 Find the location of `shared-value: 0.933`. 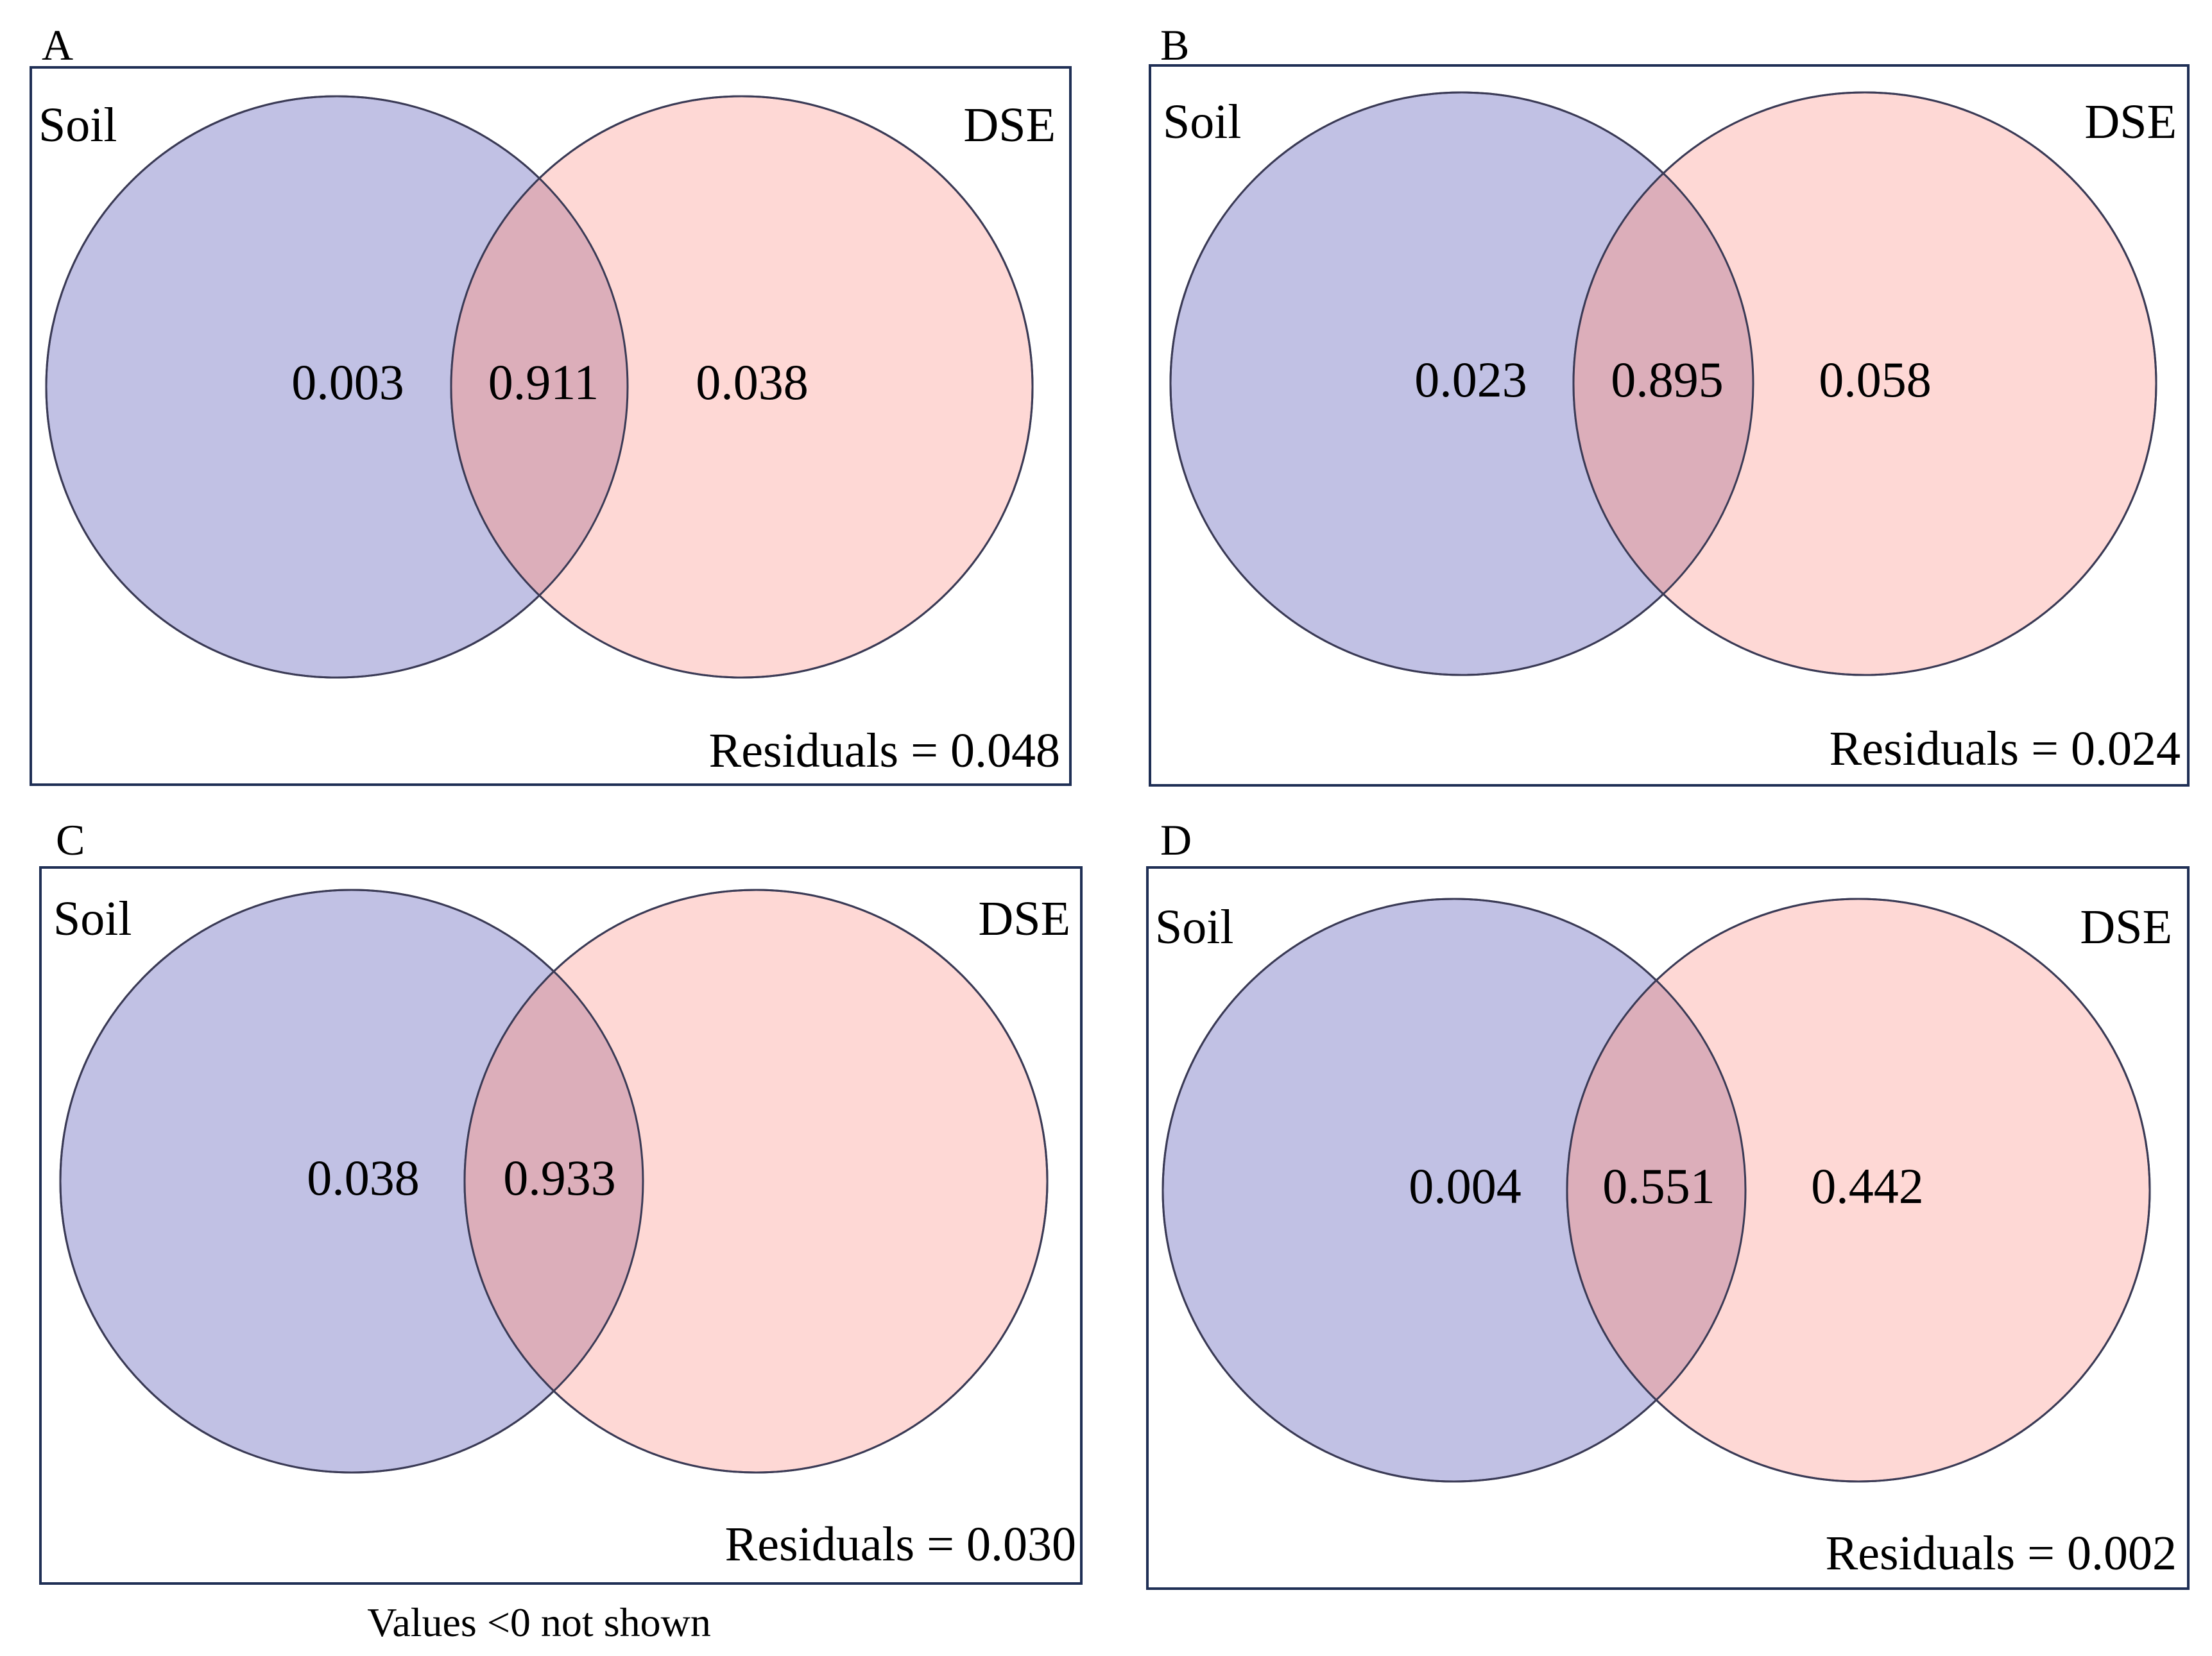

shared-value: 0.933 is located at coordinates (559, 1178).